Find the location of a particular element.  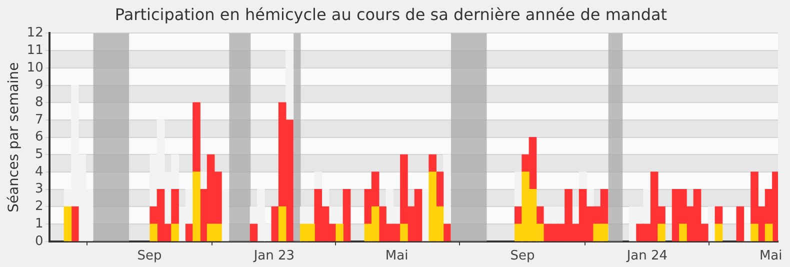

y-axis-title: Séances par semaine is located at coordinates (14, 137).